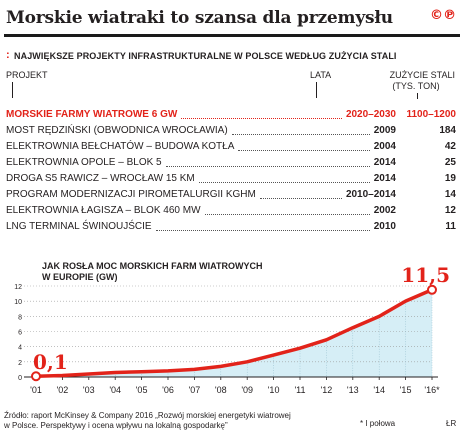 This screenshot has height=446, width=464. Describe the element at coordinates (422, 75) in the screenshot. I see `column-header-usage: ZUŻYCIE STALI` at that location.